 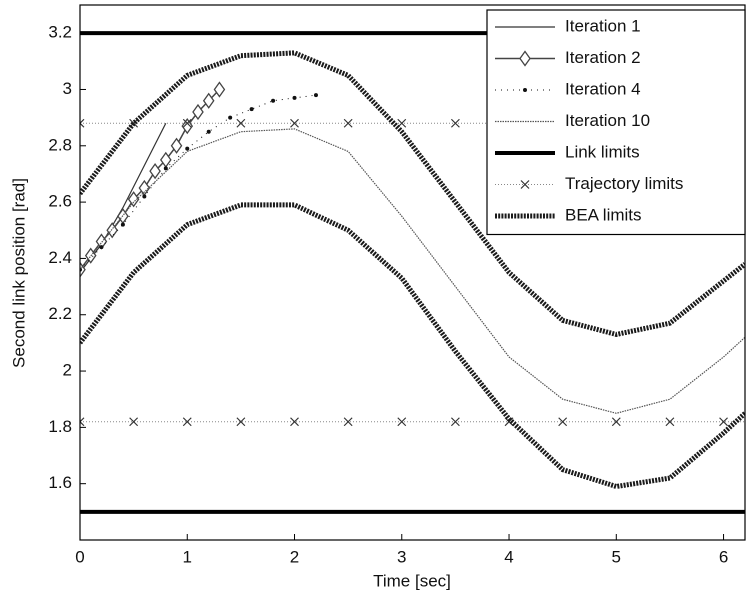 What do you see at coordinates (401, 556) in the screenshot?
I see `x-tick-label: 3` at bounding box center [401, 556].